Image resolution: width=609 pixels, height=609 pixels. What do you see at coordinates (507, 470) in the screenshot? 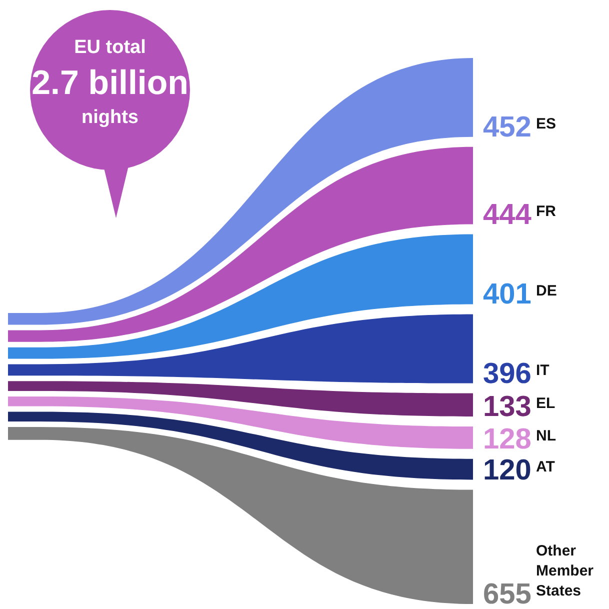
I see `data-label: 120` at bounding box center [507, 470].